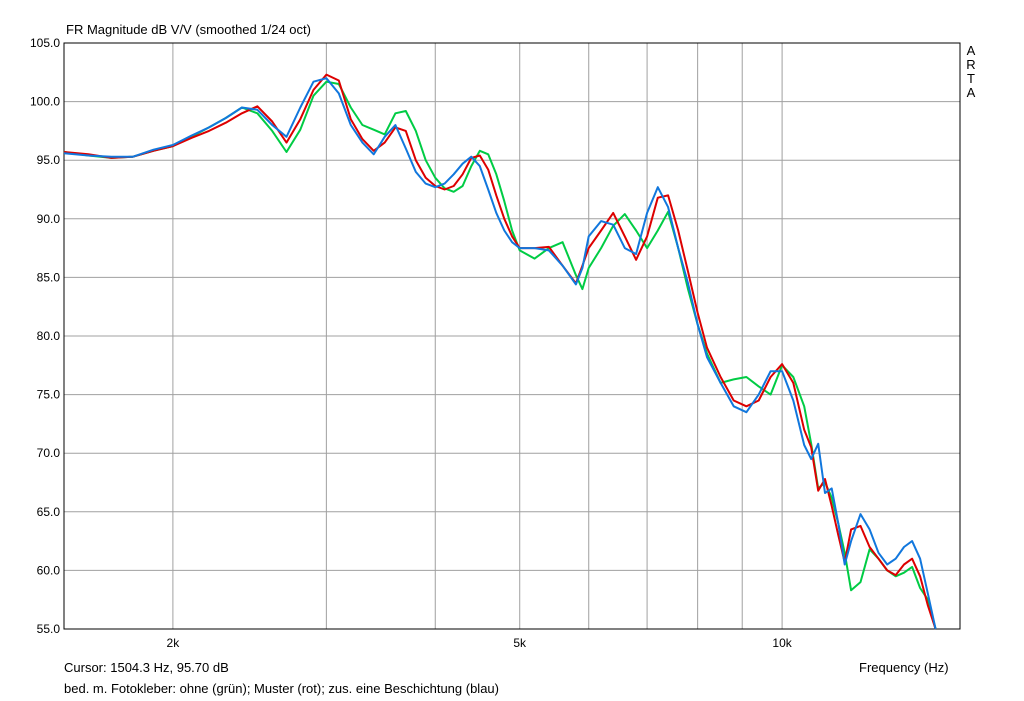  I want to click on y-tick-label: 95.0, so click(49, 160).